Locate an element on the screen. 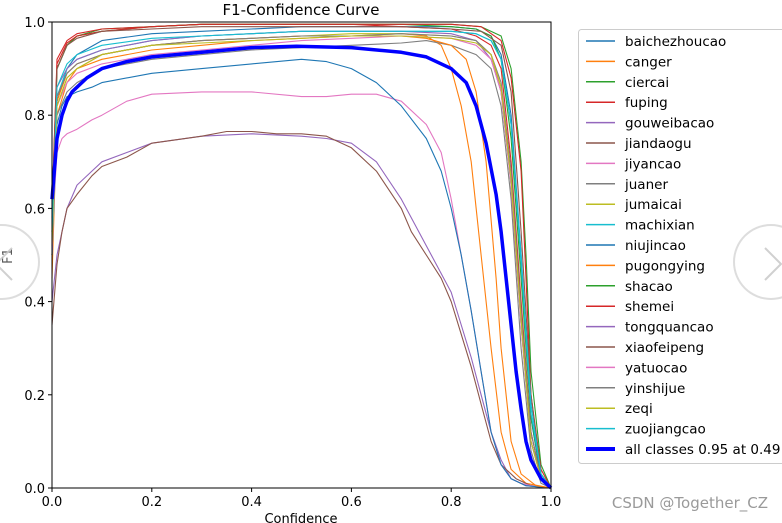  legend-label: tongquancao is located at coordinates (669, 328).